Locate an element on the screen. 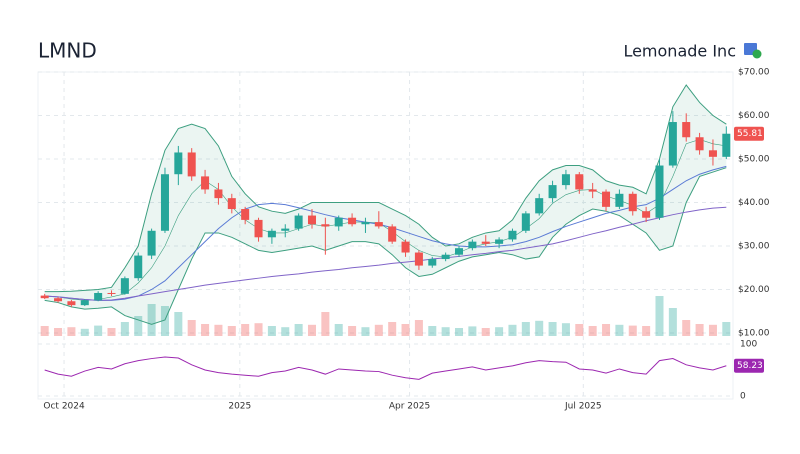 This screenshot has height=454, width=800. price-label: 55.81 is located at coordinates (750, 134).